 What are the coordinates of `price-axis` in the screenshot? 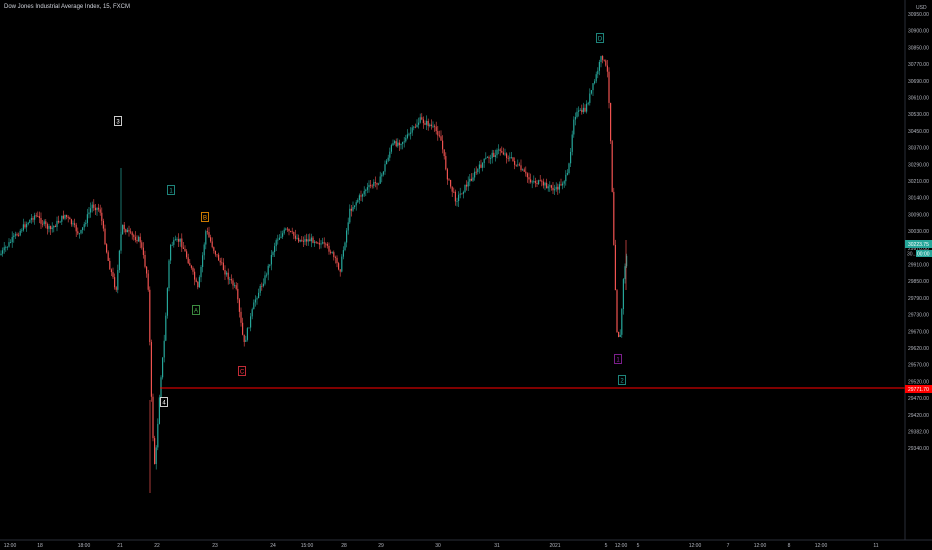 It's located at (918, 270).